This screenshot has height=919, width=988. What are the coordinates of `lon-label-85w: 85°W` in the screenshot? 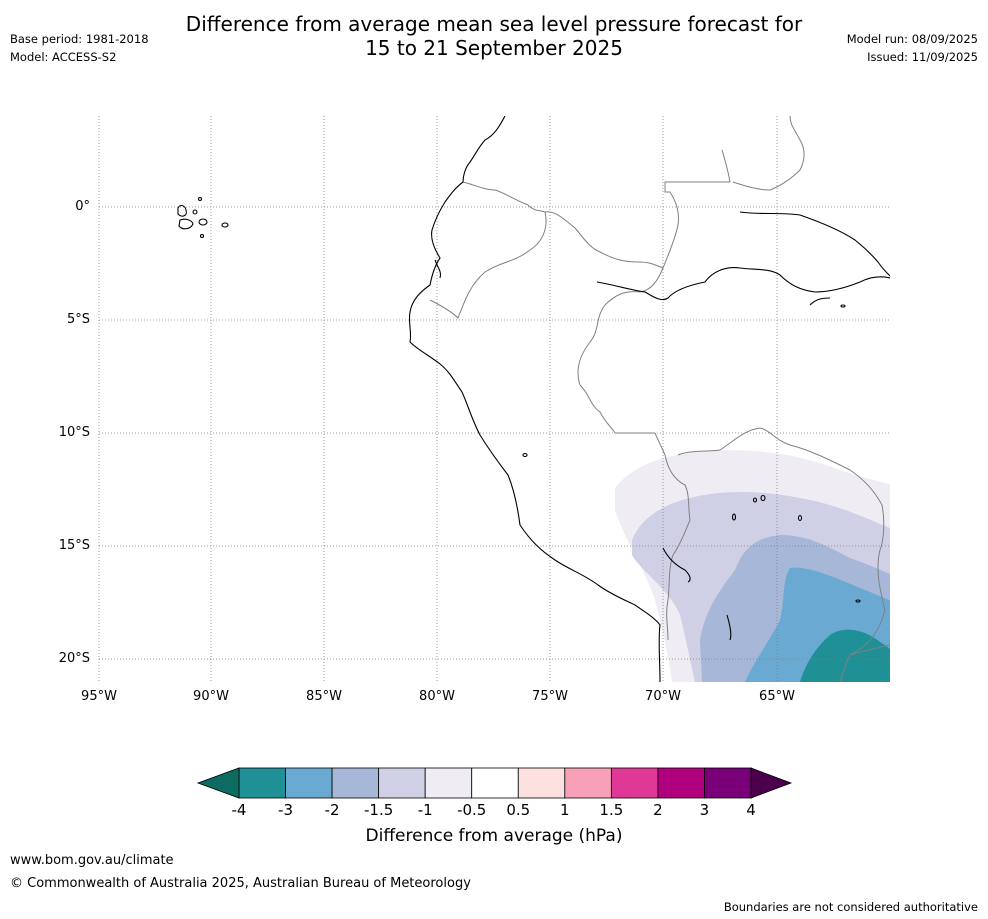 It's located at (324, 696).